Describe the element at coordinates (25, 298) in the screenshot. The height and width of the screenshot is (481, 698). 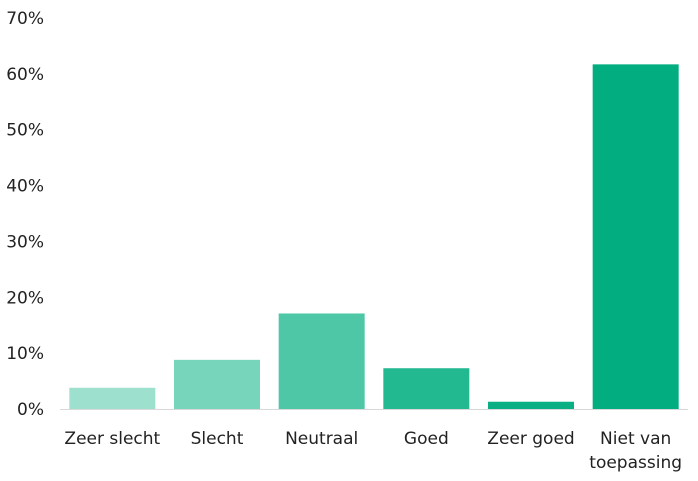
I see `y-tick-label: 20%` at that location.